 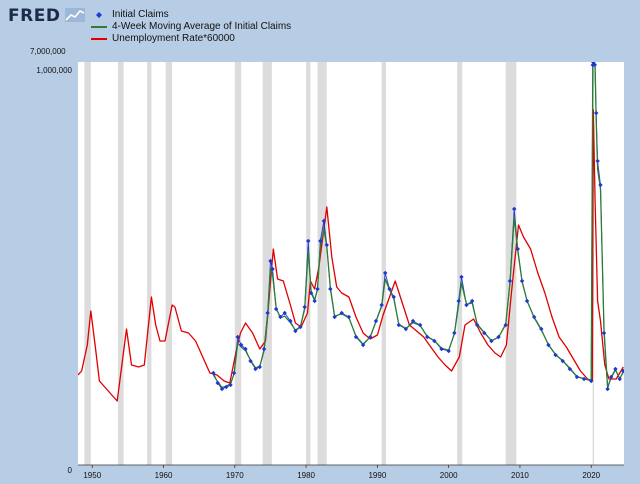 I want to click on legend-item-moving-average: 4-Week Moving Average of Initial Claims, so click(x=190, y=27).